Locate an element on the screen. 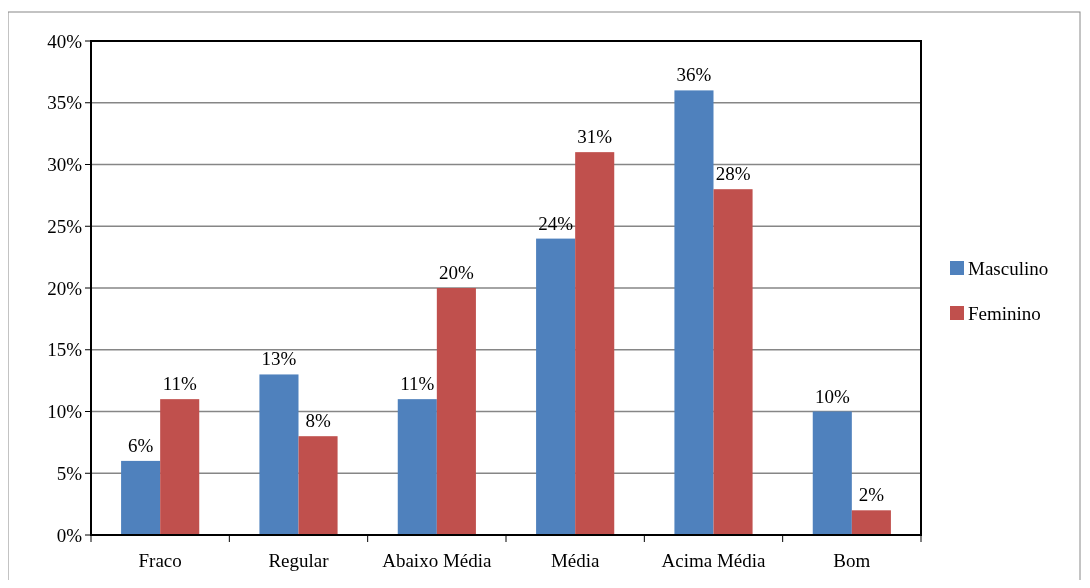  x-tick-label: Média is located at coordinates (575, 560).